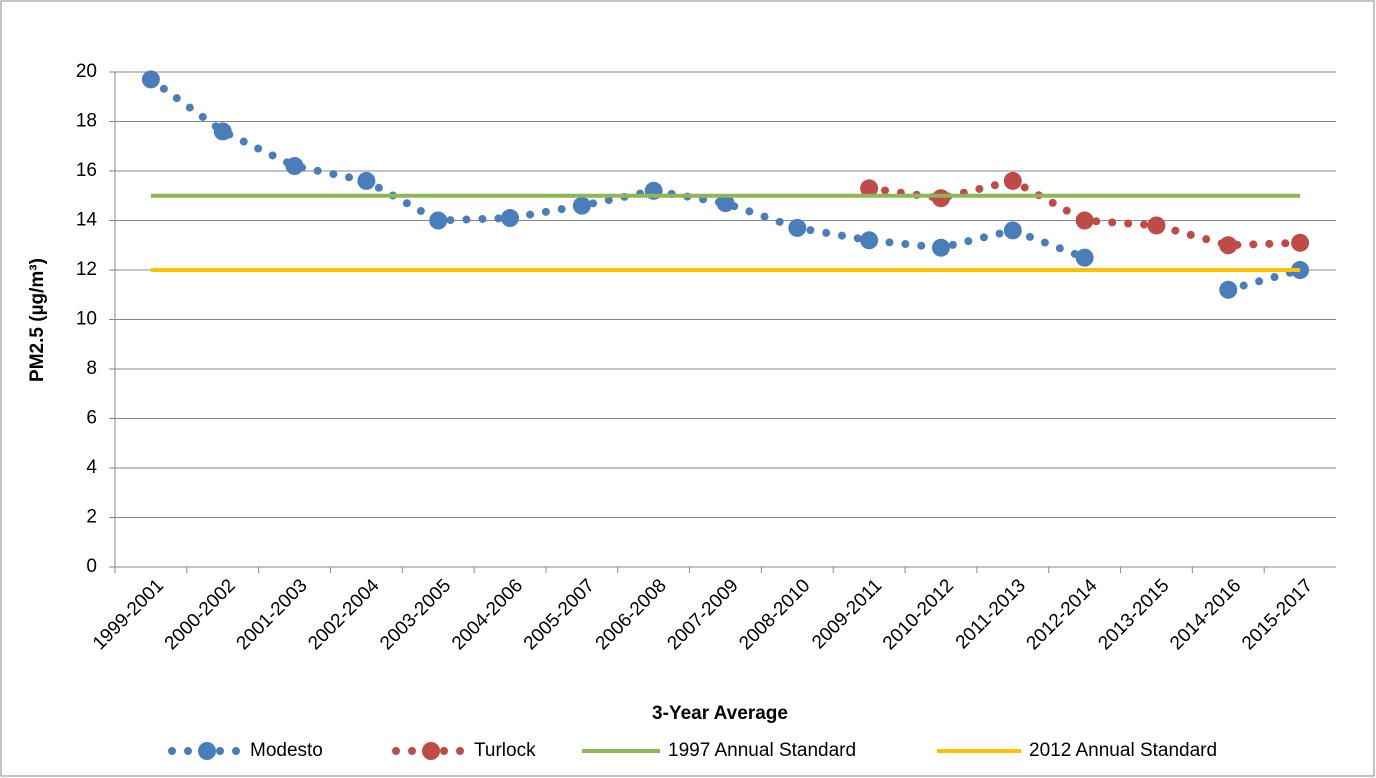  I want to click on y-tick-label: 0, so click(91, 566).